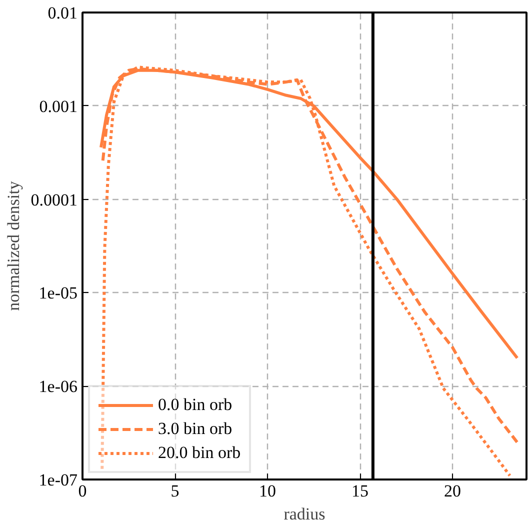  What do you see at coordinates (195, 405) in the screenshot?
I see `legend-label: 0.0 bin orb` at bounding box center [195, 405].